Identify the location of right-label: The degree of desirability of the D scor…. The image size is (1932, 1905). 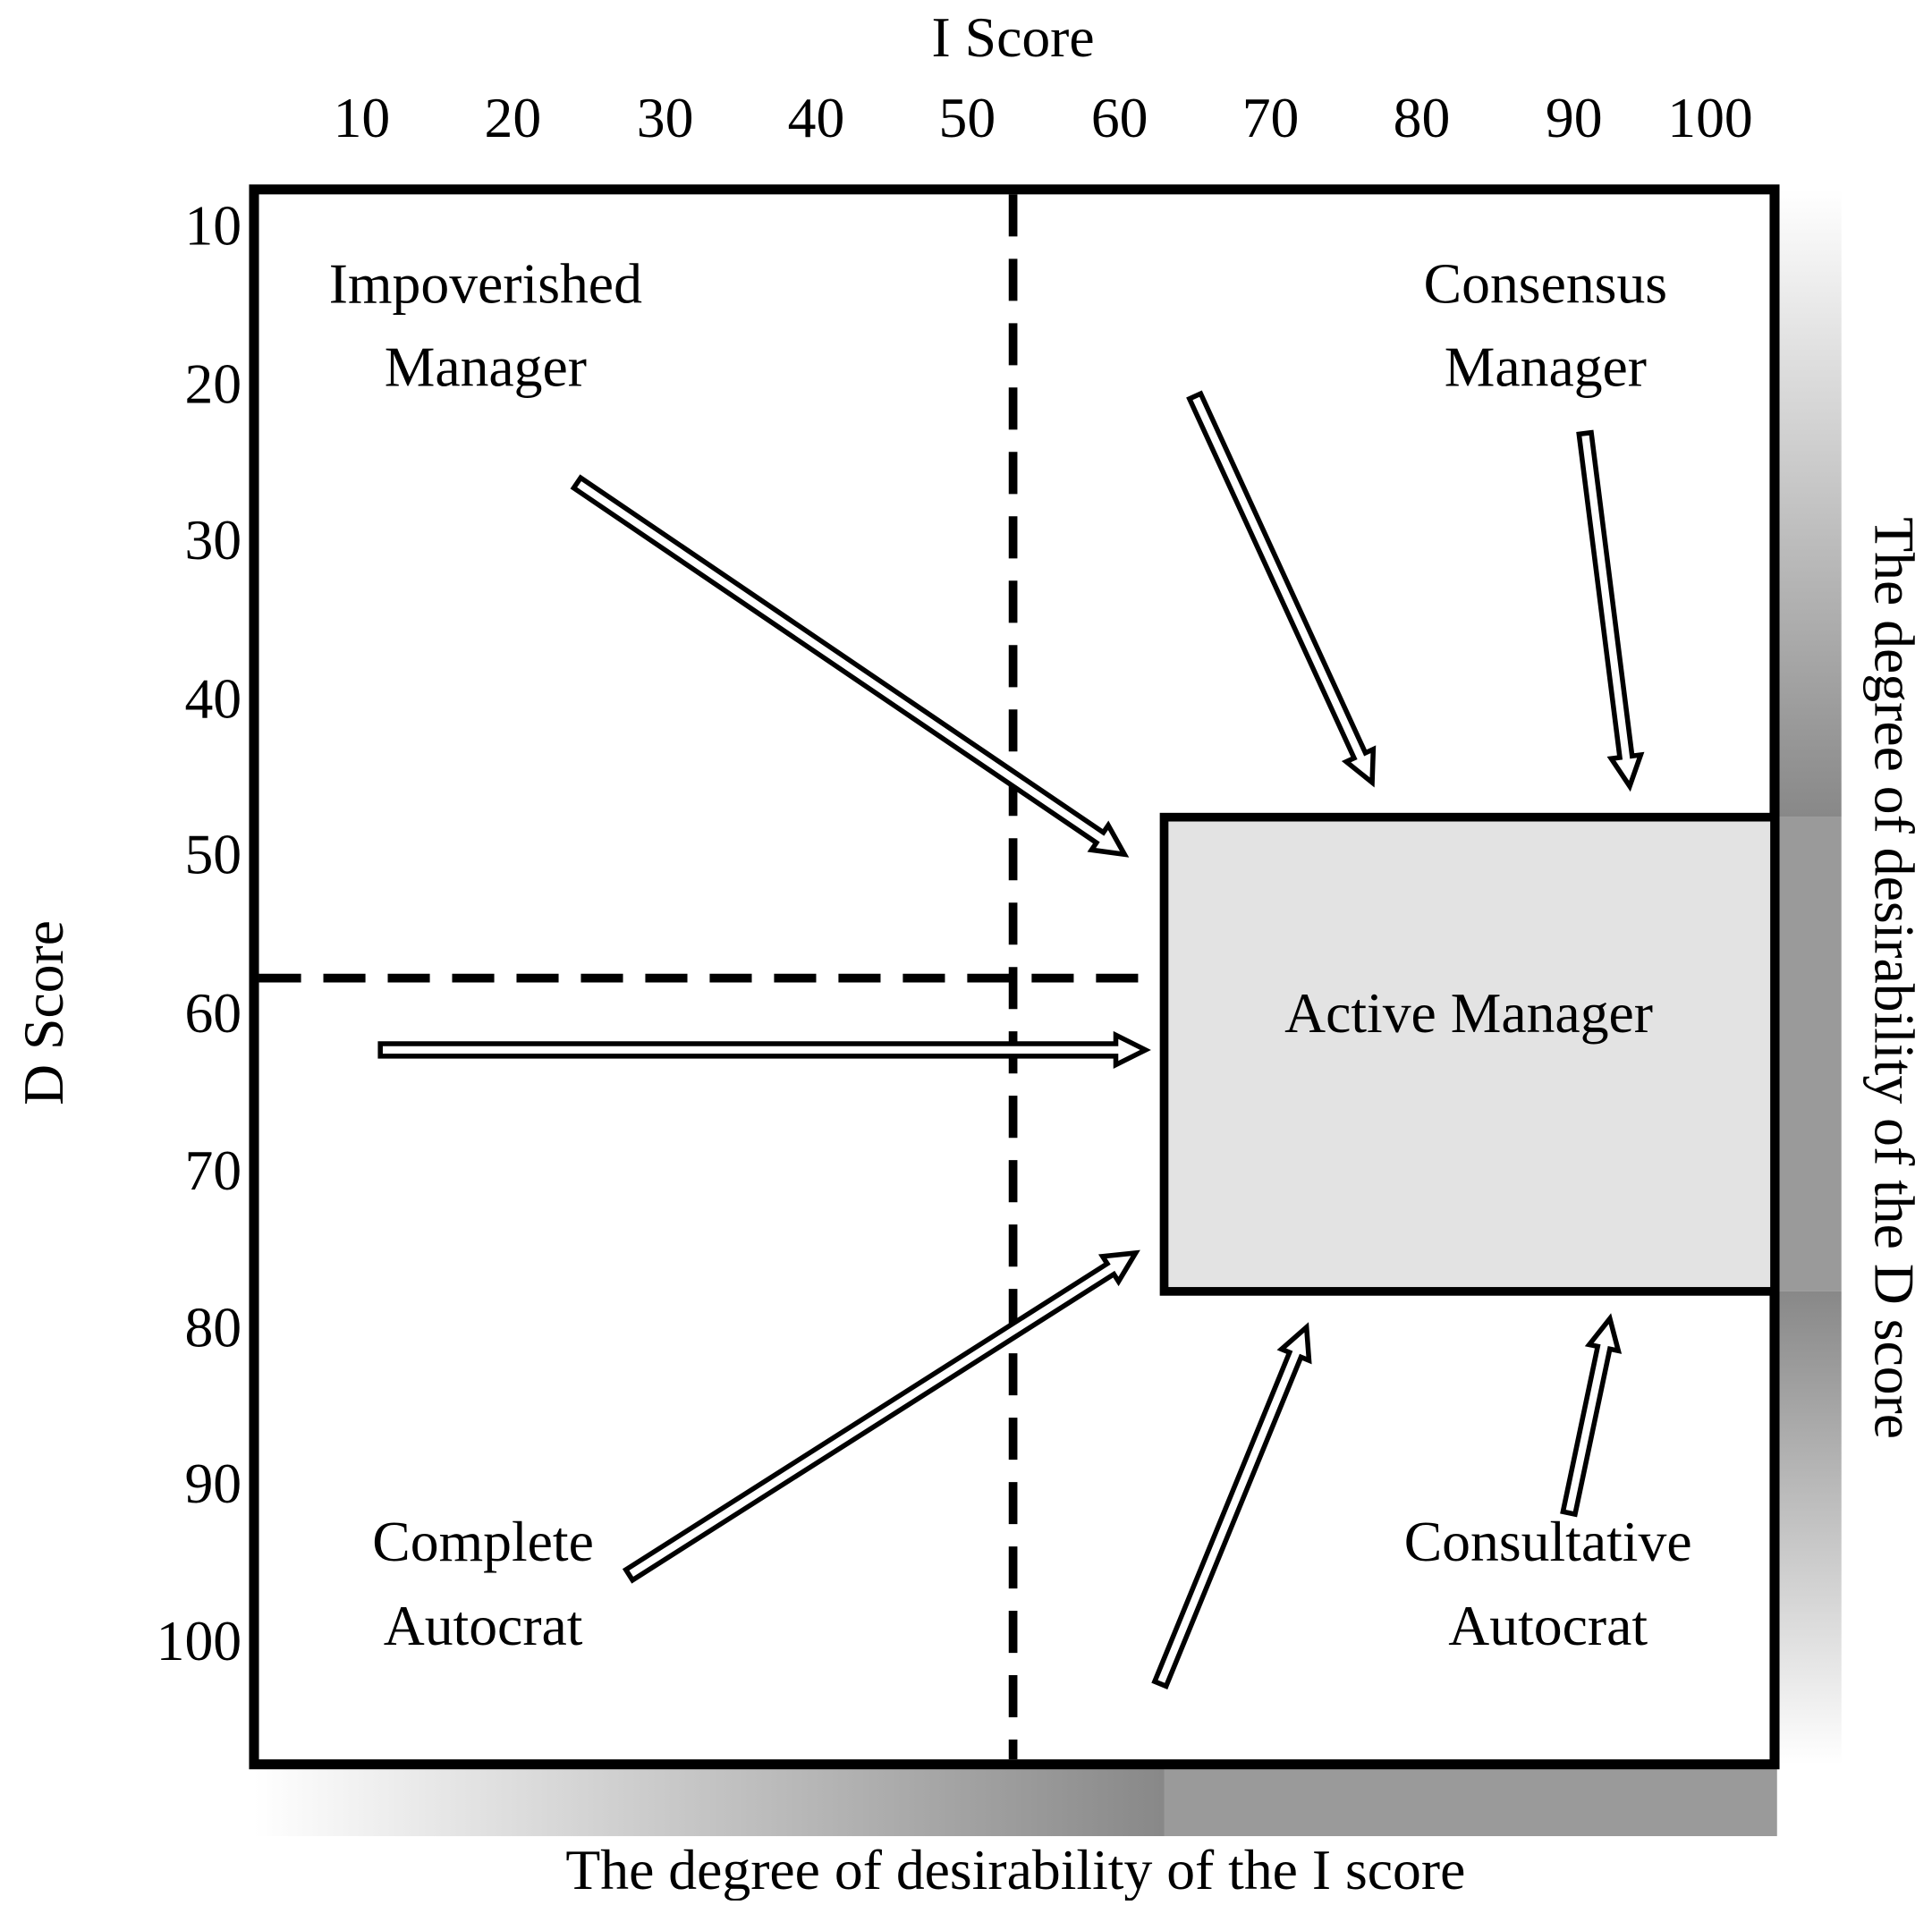
(1895, 978).